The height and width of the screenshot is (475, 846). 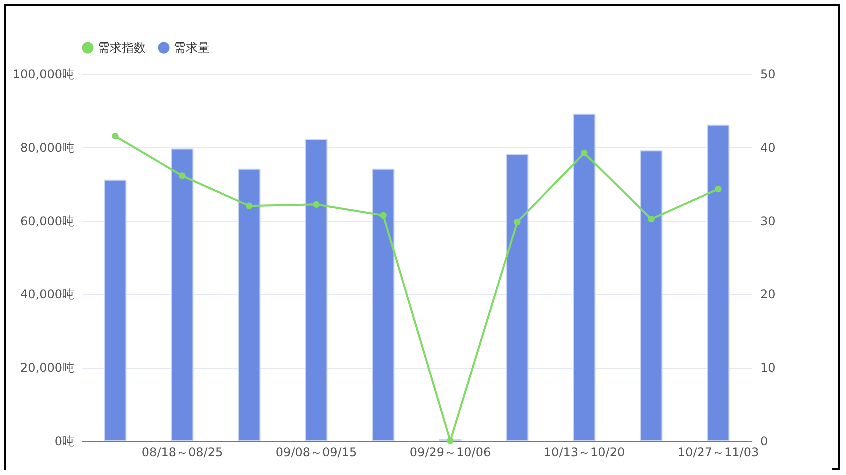 What do you see at coordinates (47, 368) in the screenshot?
I see `y-tick-label: 20,000吨` at bounding box center [47, 368].